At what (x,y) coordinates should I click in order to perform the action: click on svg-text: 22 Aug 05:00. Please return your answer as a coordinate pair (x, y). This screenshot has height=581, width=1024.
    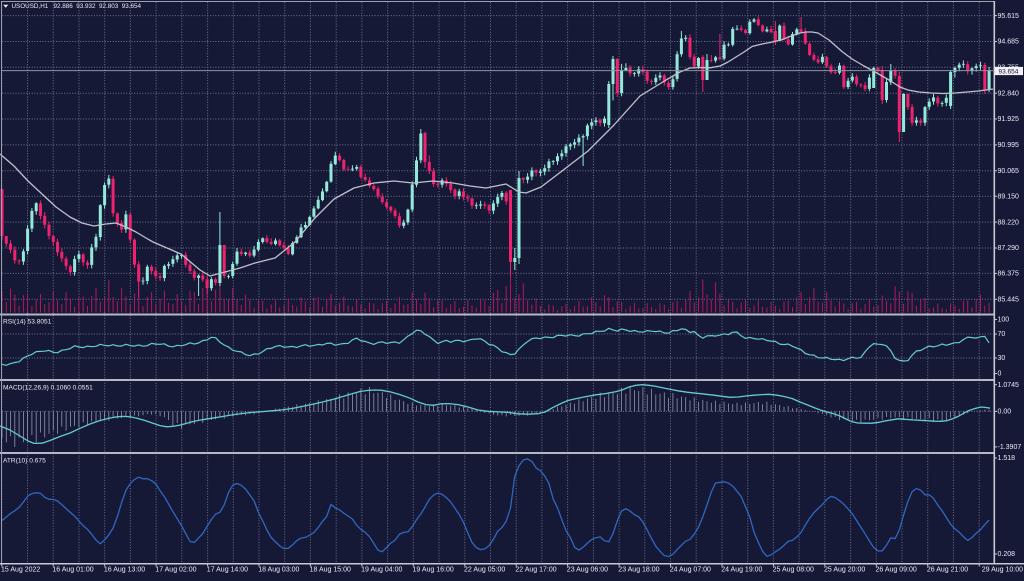
    Looking at the image, I should click on (484, 570).